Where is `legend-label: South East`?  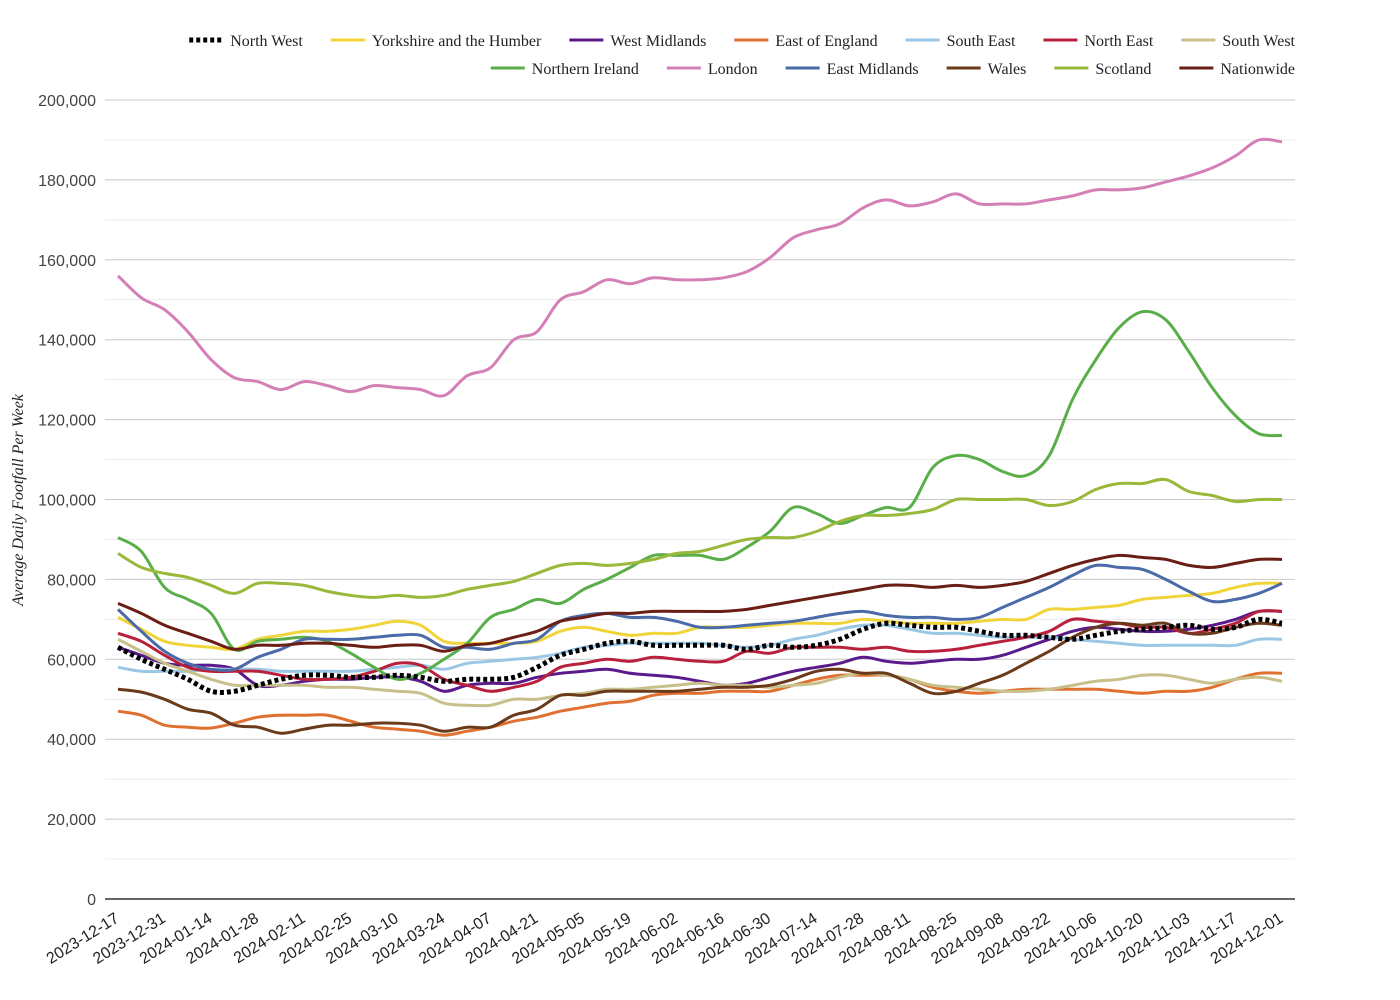
legend-label: South East is located at coordinates (981, 41).